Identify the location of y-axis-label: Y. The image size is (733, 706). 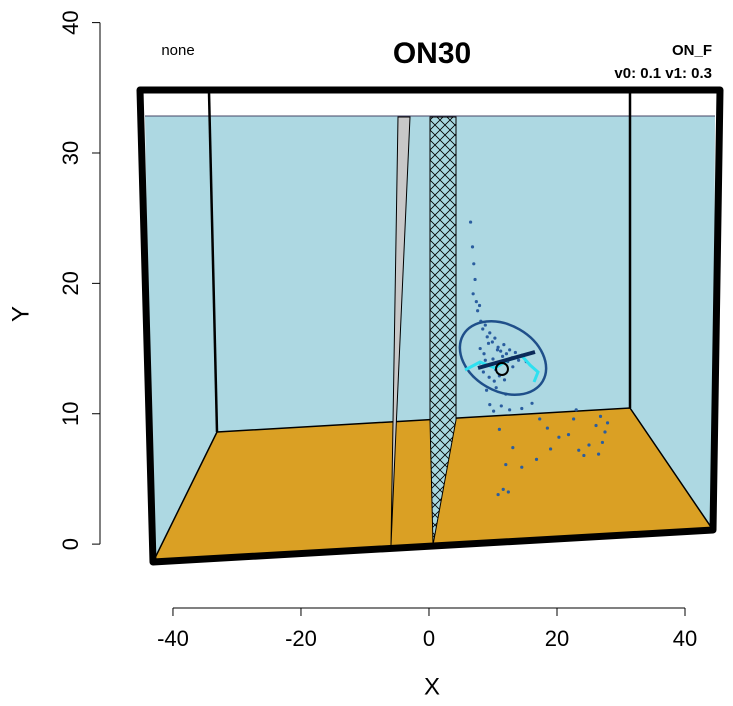
(20, 314).